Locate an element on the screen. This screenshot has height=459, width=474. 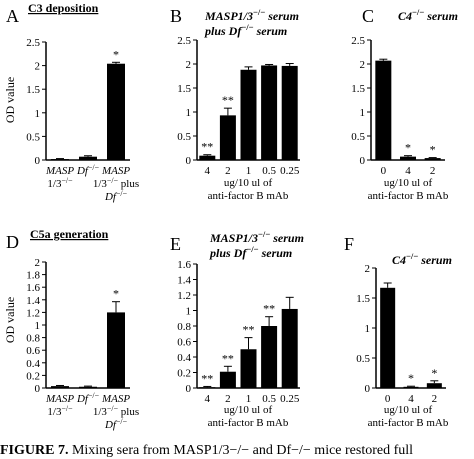
panel-letter-f: F is located at coordinates (349, 244).